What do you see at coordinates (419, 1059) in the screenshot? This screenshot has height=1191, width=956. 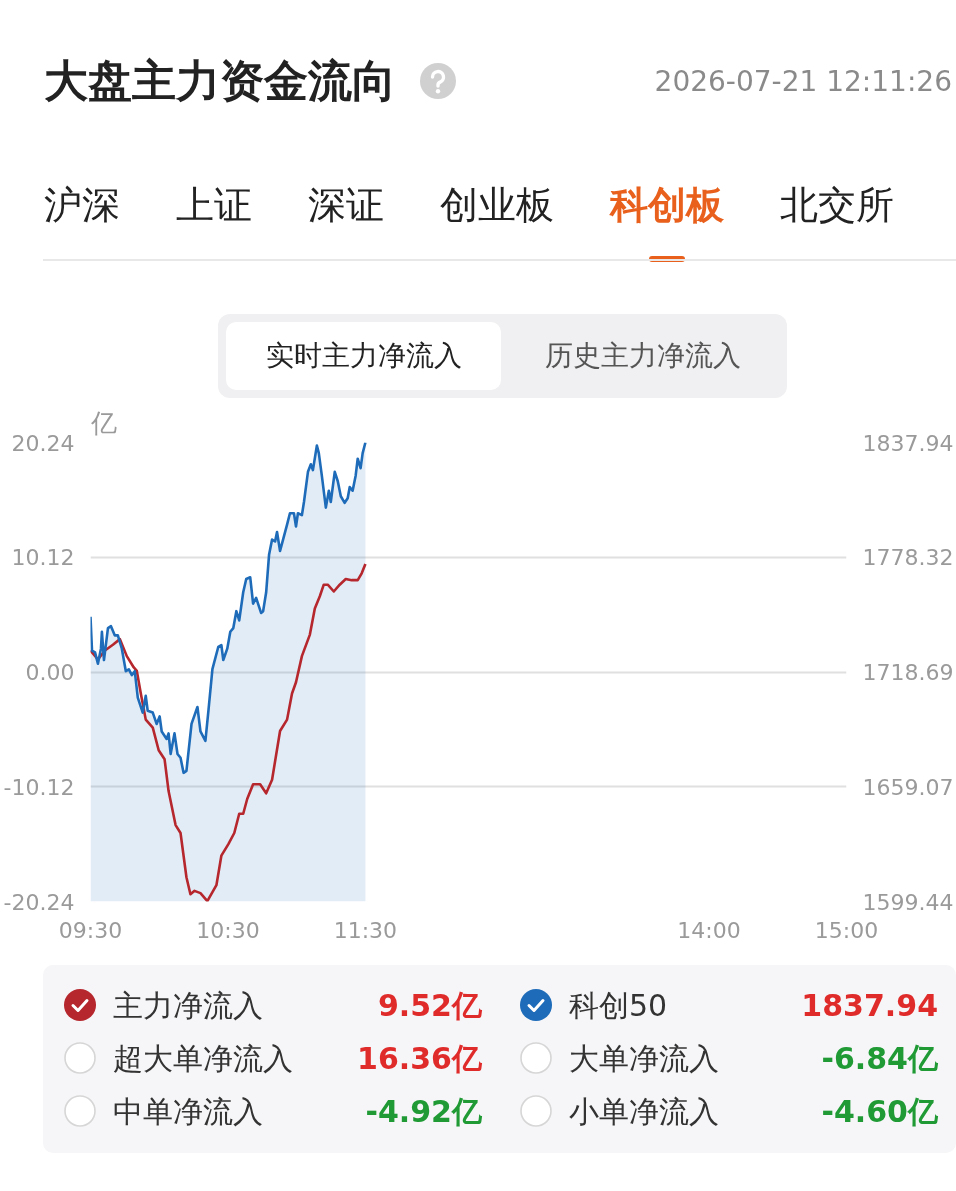 I see `text: 16.36亿` at bounding box center [419, 1059].